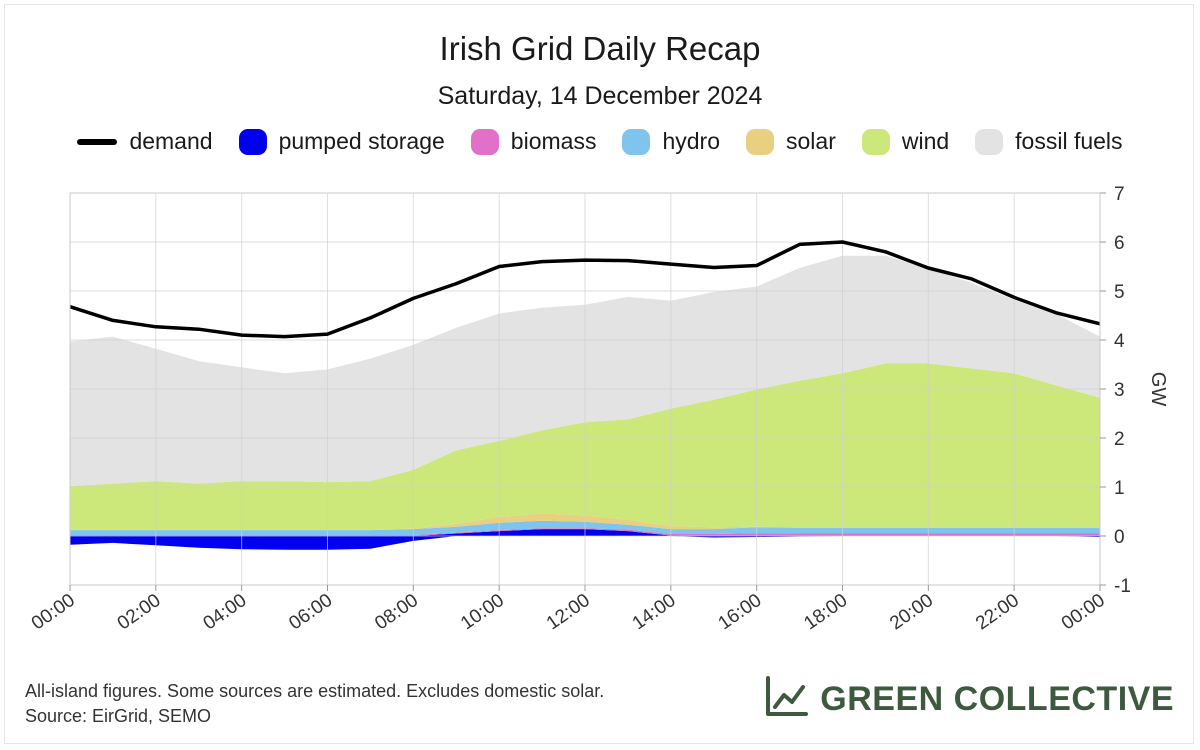 This screenshot has height=750, width=1200. Describe the element at coordinates (553, 141) in the screenshot. I see `legend-label-biomass: biomass` at that location.